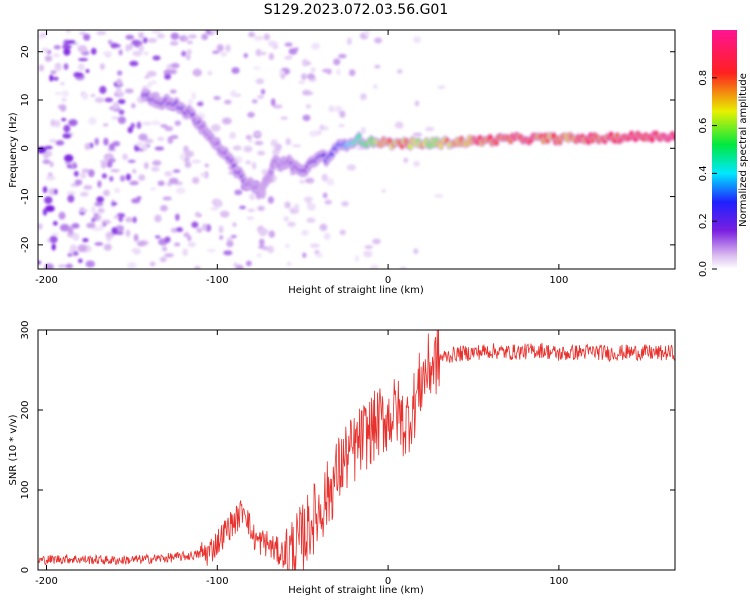 This screenshot has width=750, height=600. What do you see at coordinates (743, 150) in the screenshot?
I see `colorbar-label: Normalized spectral amplitude` at bounding box center [743, 150].